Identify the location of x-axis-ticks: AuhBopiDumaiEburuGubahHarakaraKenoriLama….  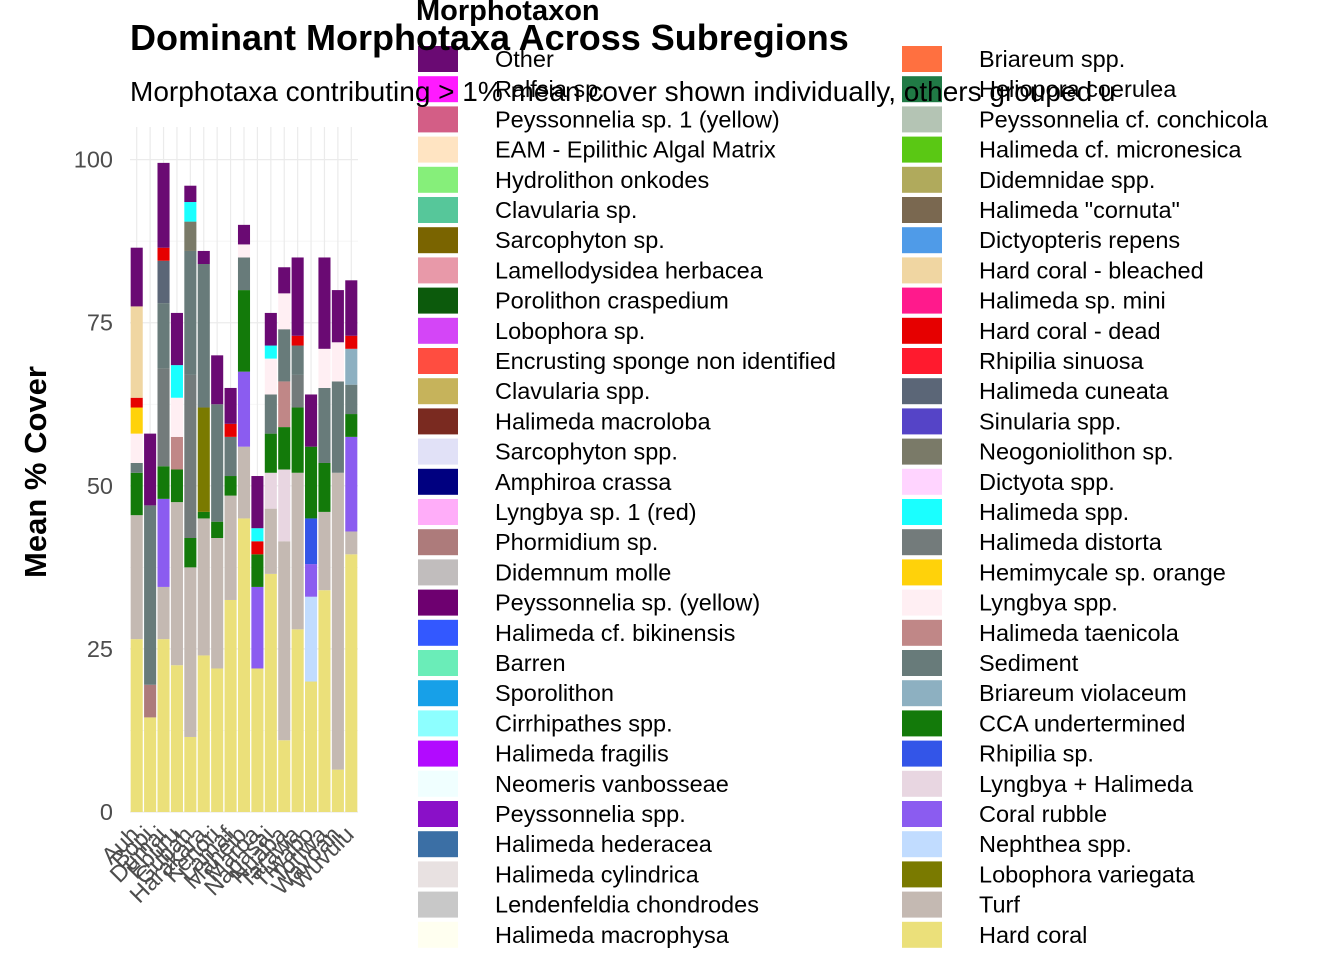
(227, 863).